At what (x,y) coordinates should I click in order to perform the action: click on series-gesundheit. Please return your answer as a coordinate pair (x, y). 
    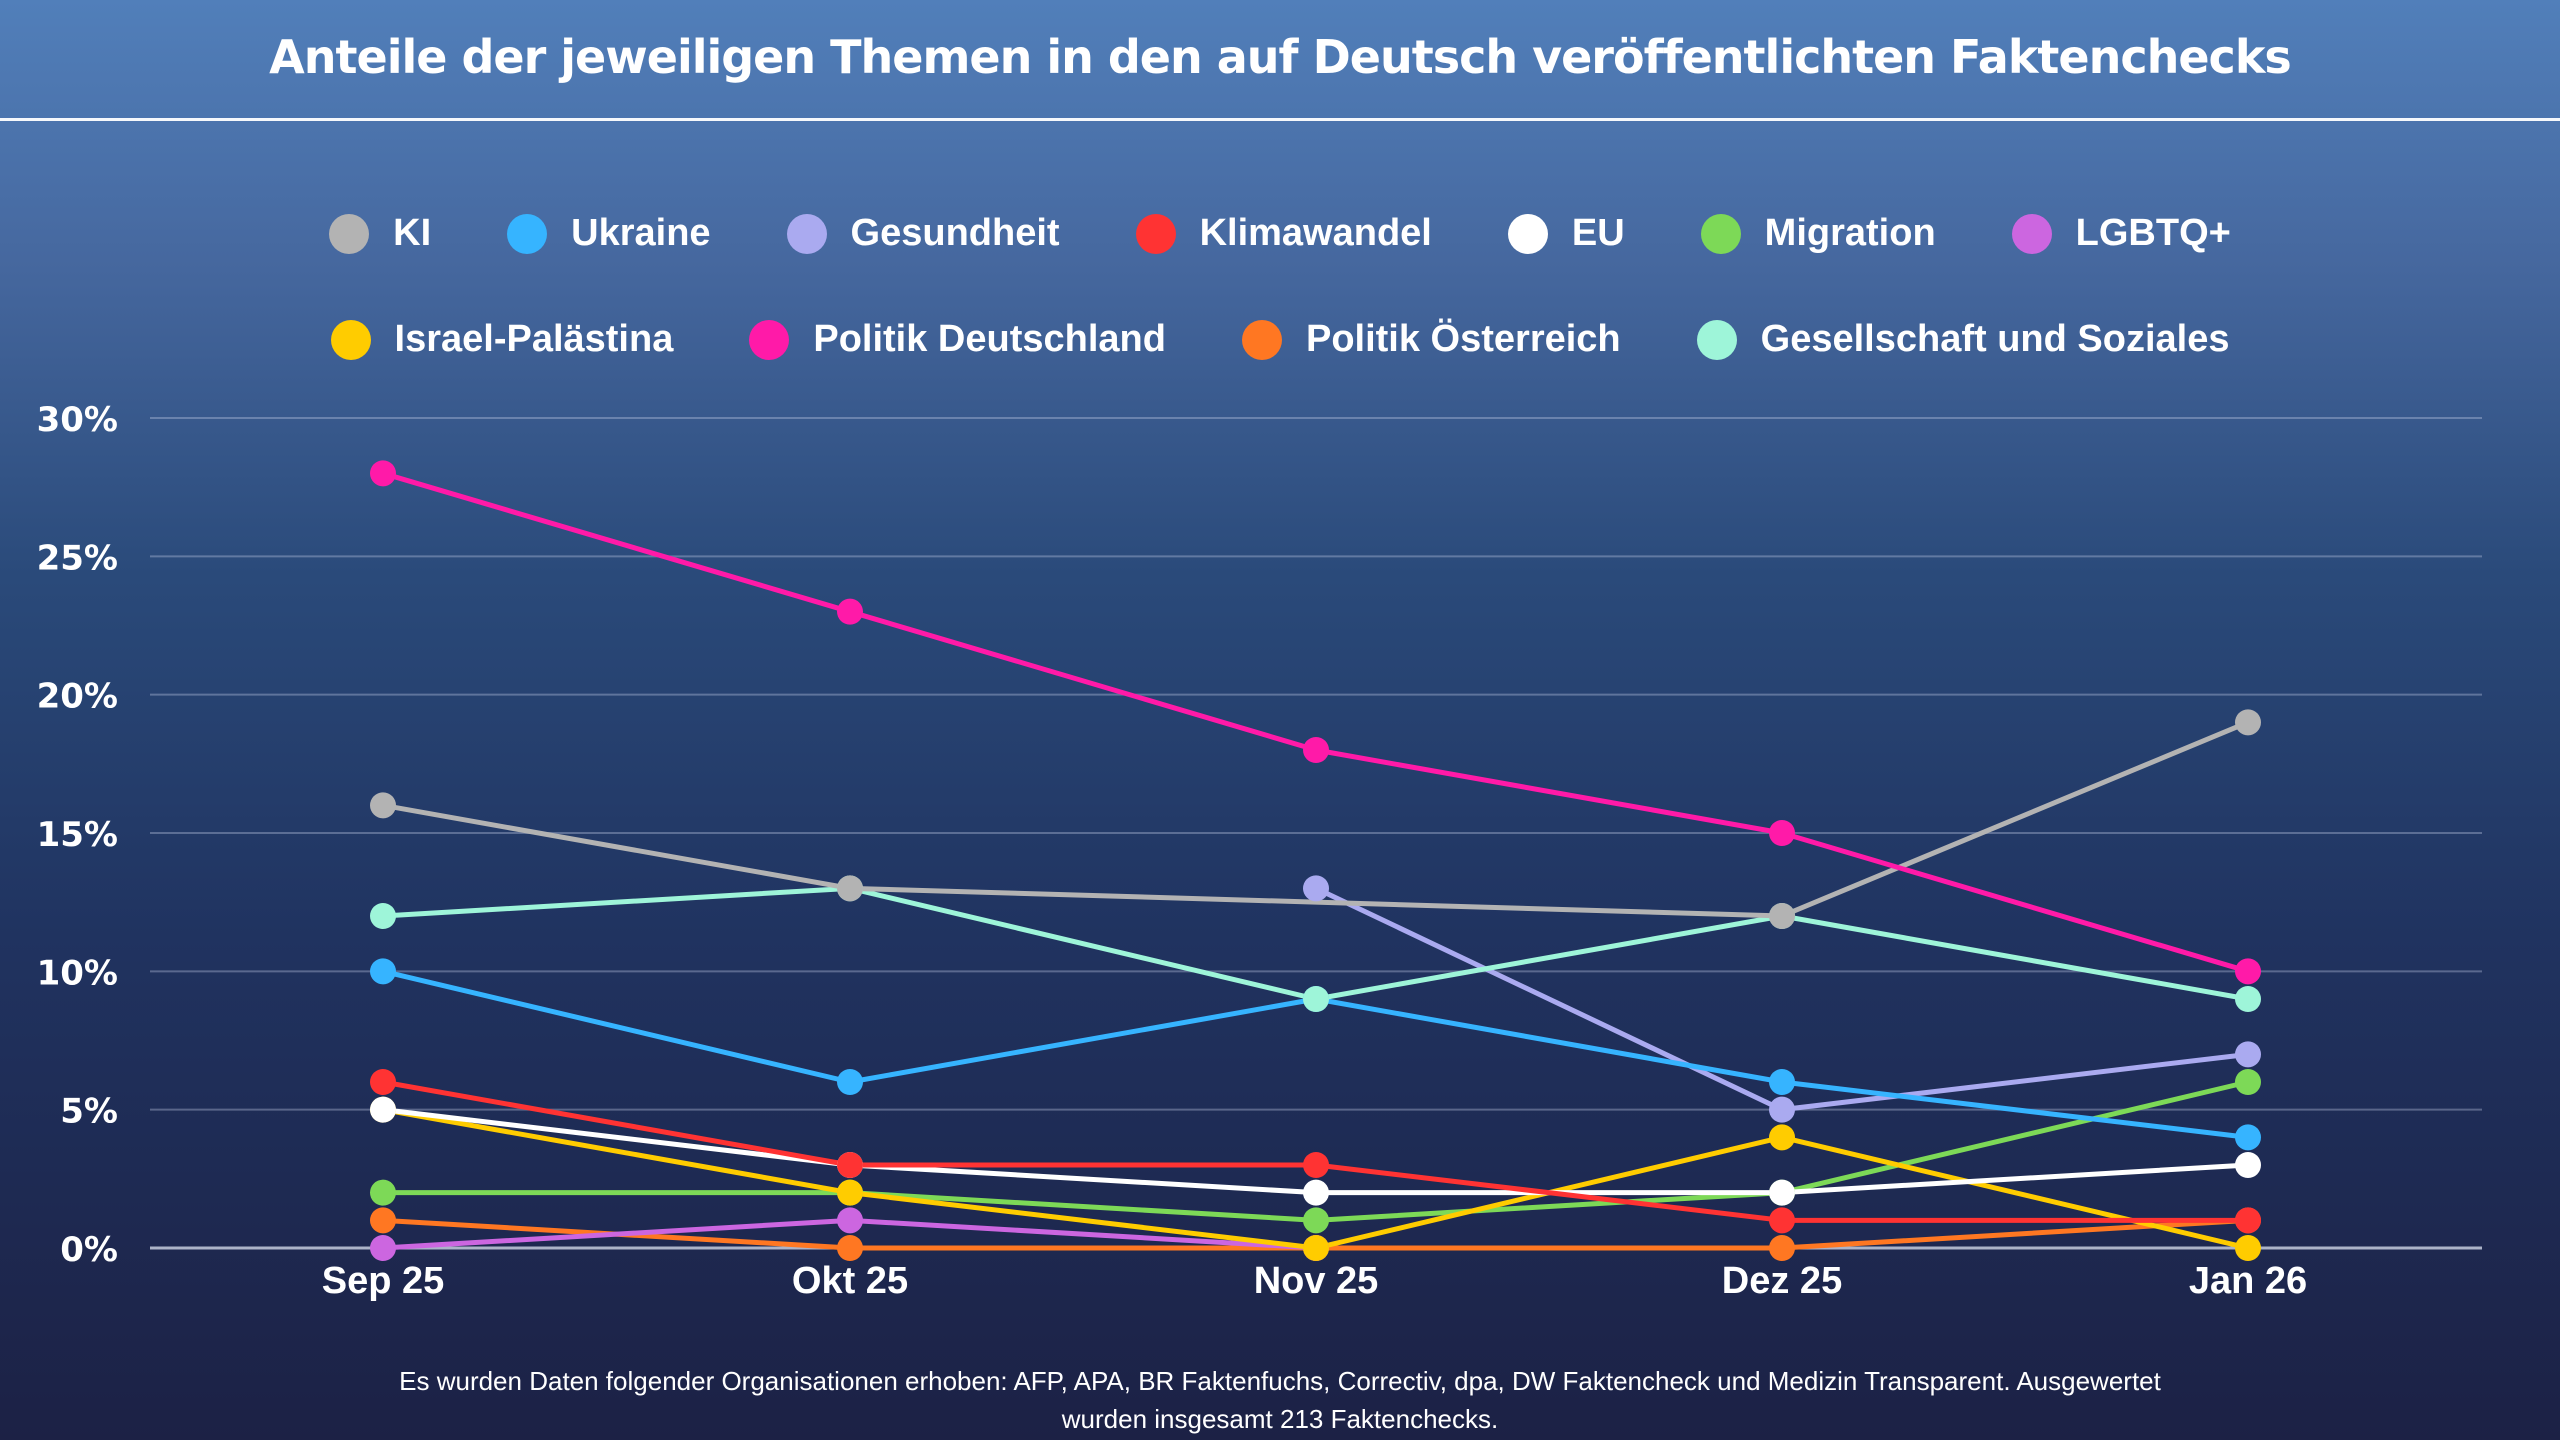
    Looking at the image, I should click on (1782, 999).